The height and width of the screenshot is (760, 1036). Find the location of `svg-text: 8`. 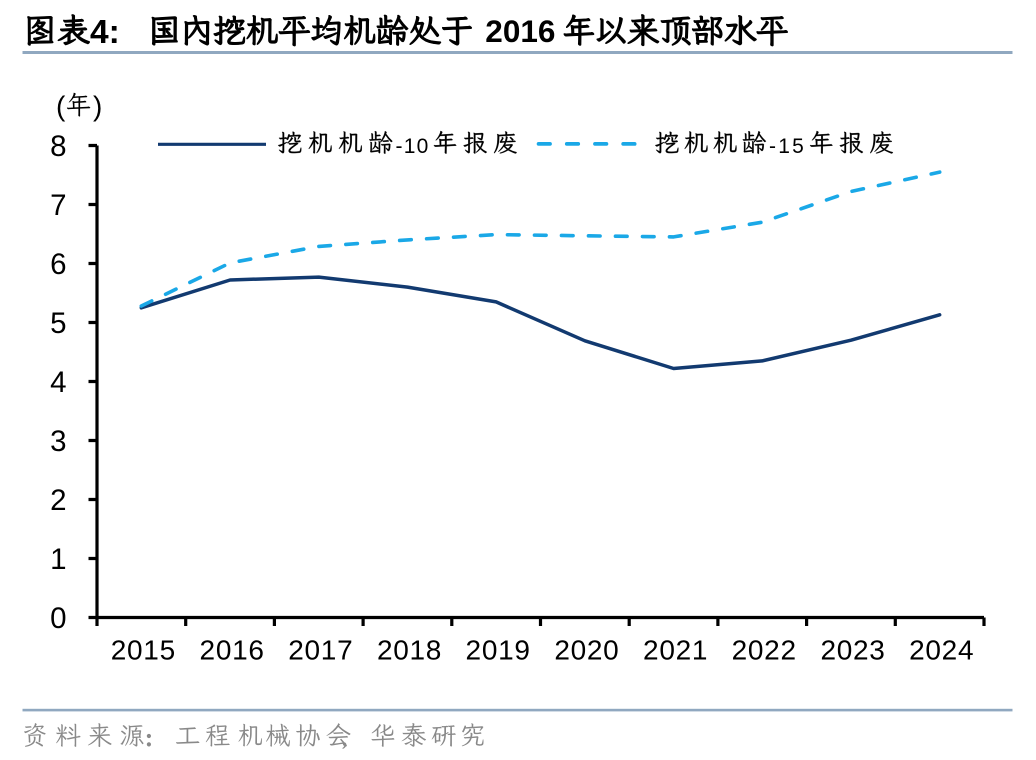

svg-text: 8 is located at coordinates (58, 146).